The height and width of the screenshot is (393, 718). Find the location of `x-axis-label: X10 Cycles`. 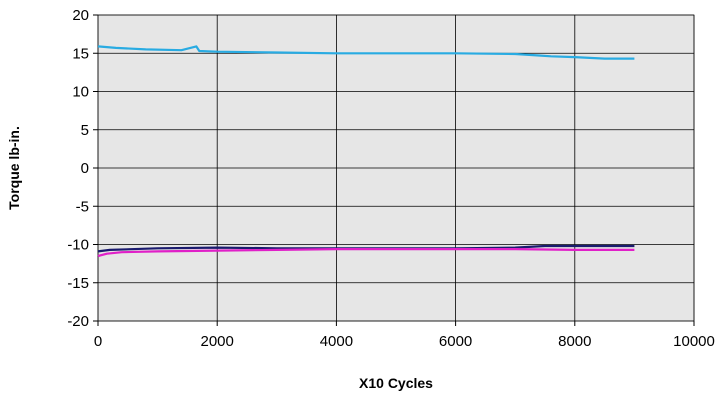

x-axis-label: X10 Cycles is located at coordinates (396, 383).